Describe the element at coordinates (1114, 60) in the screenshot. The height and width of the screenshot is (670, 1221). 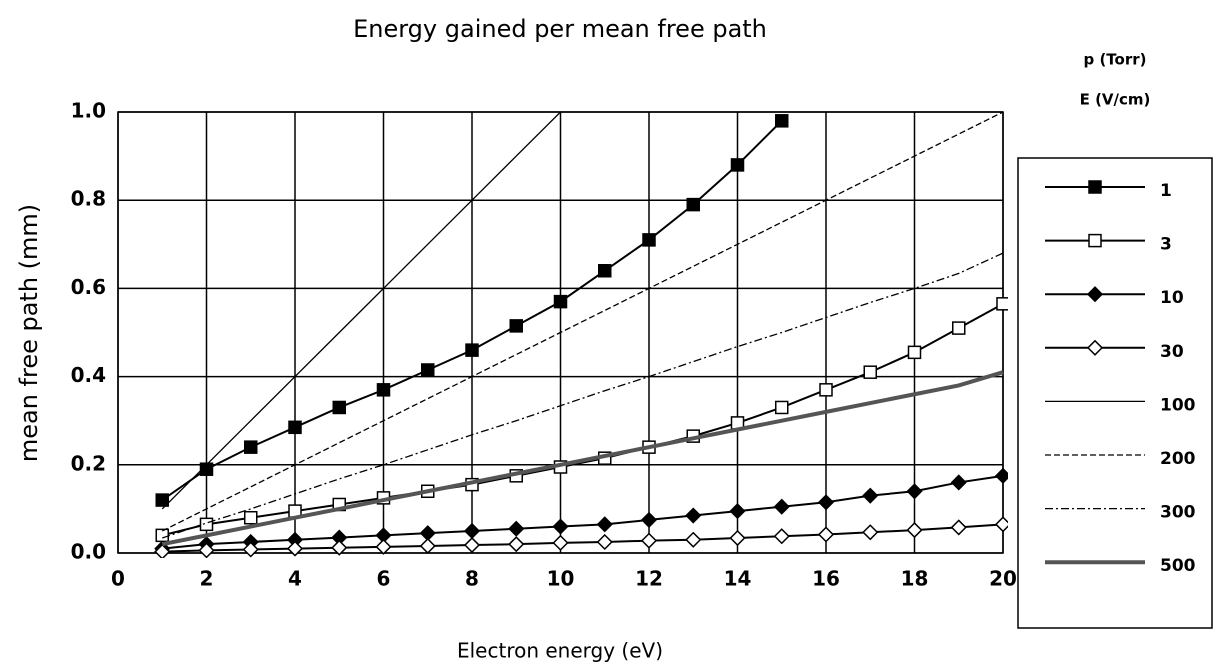
I see `legend-title: p (Torr)` at that location.